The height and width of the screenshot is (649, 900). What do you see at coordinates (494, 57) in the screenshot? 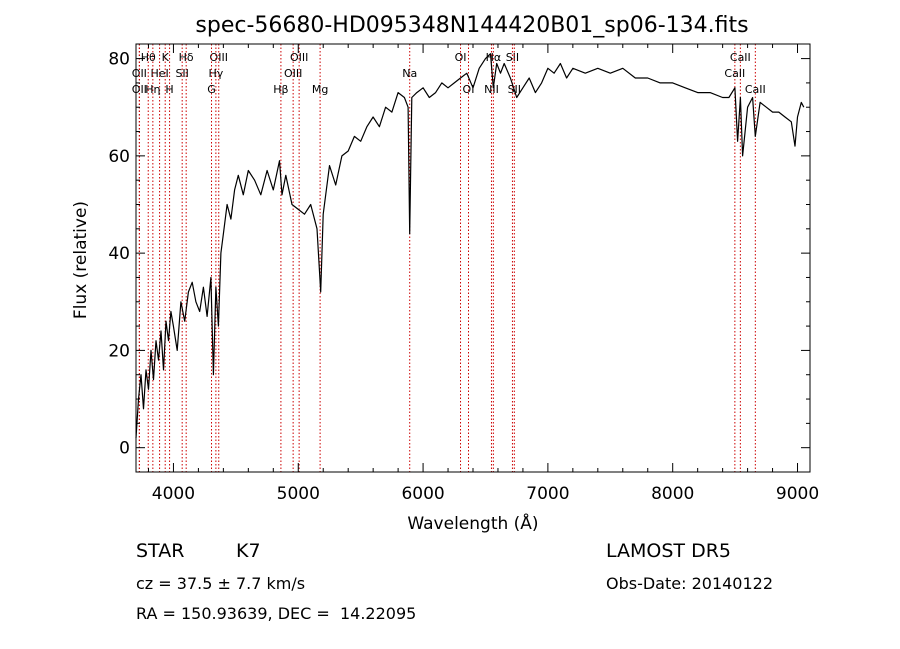
I see `spectral-line-label-19: Hα` at bounding box center [494, 57].